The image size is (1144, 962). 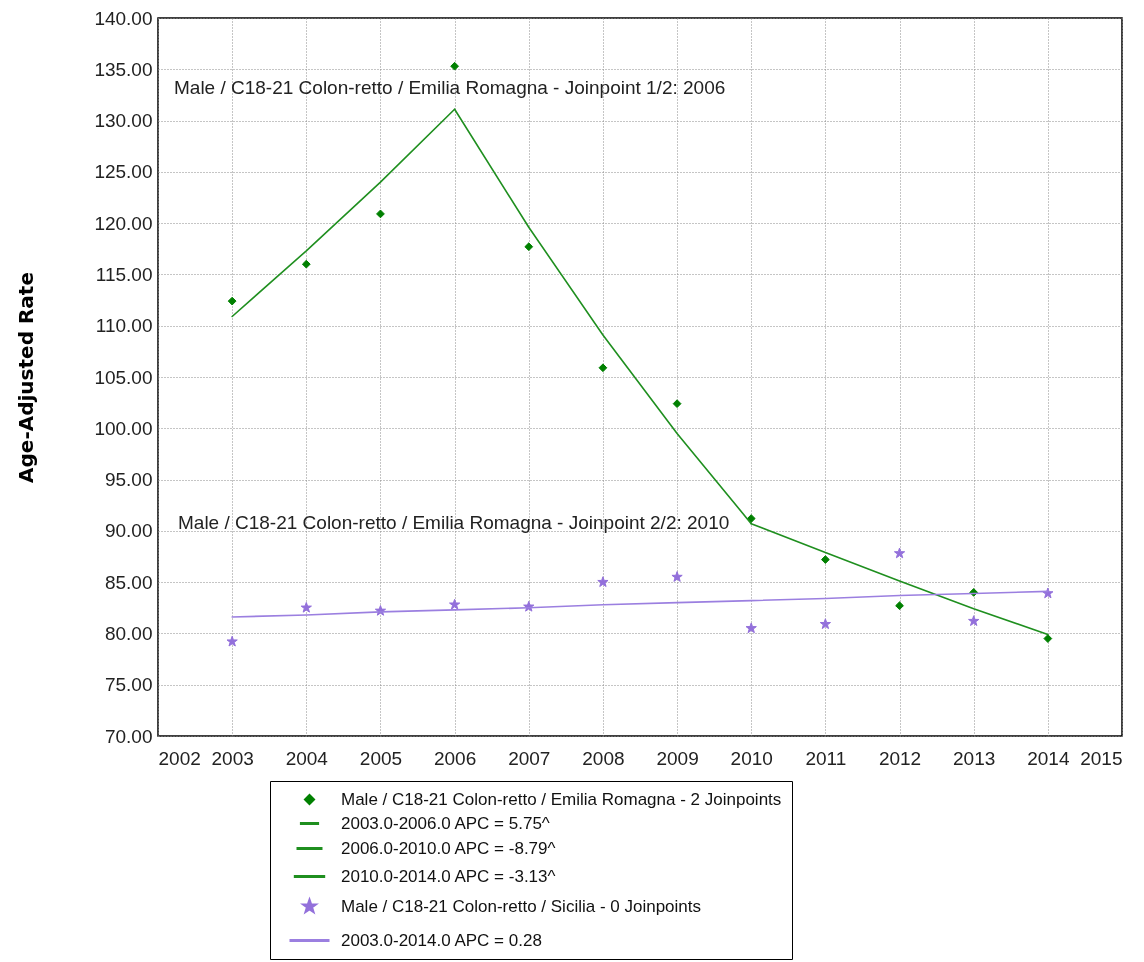 I want to click on y-tick-label: 75.00, so click(x=128, y=685).